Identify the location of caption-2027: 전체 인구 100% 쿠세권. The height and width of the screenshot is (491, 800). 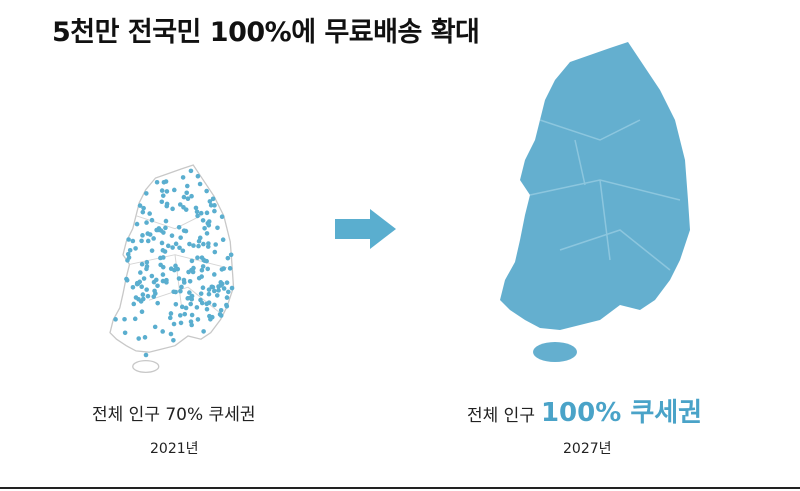
(584, 410).